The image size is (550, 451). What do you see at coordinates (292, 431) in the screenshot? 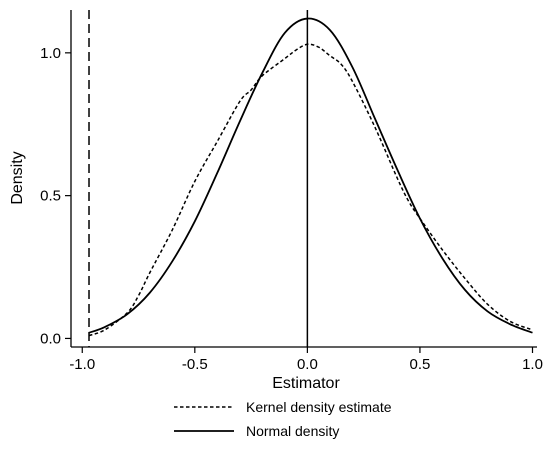
I see `legend-label: Normal density` at bounding box center [292, 431].